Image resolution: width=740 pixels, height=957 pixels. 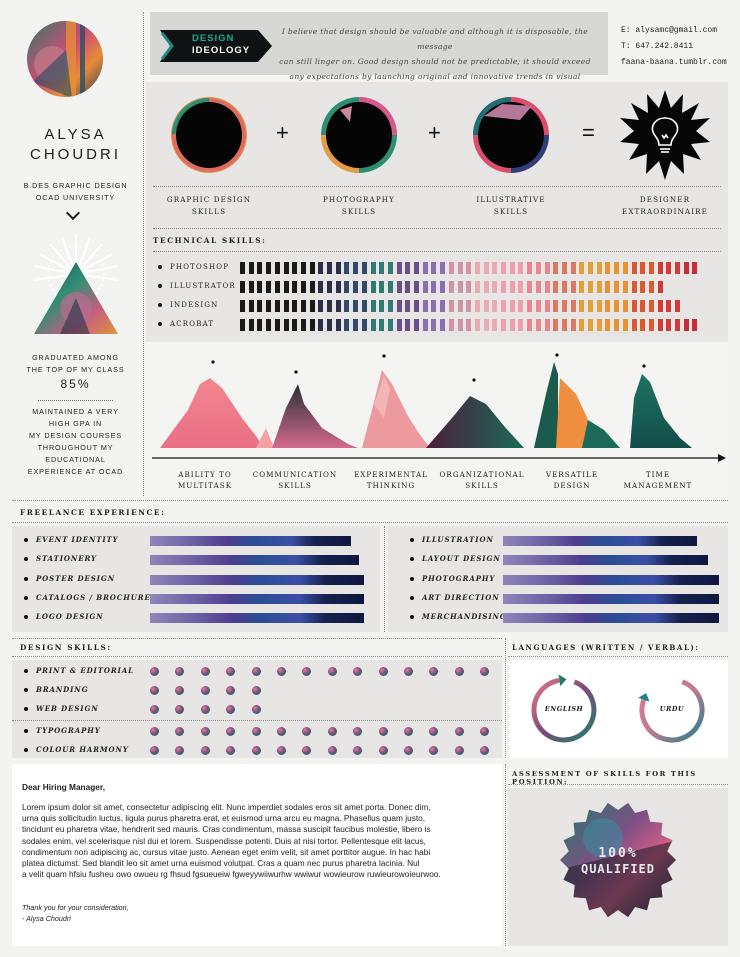 I want to click on design-skills-top-rule, so click(x=257, y=638).